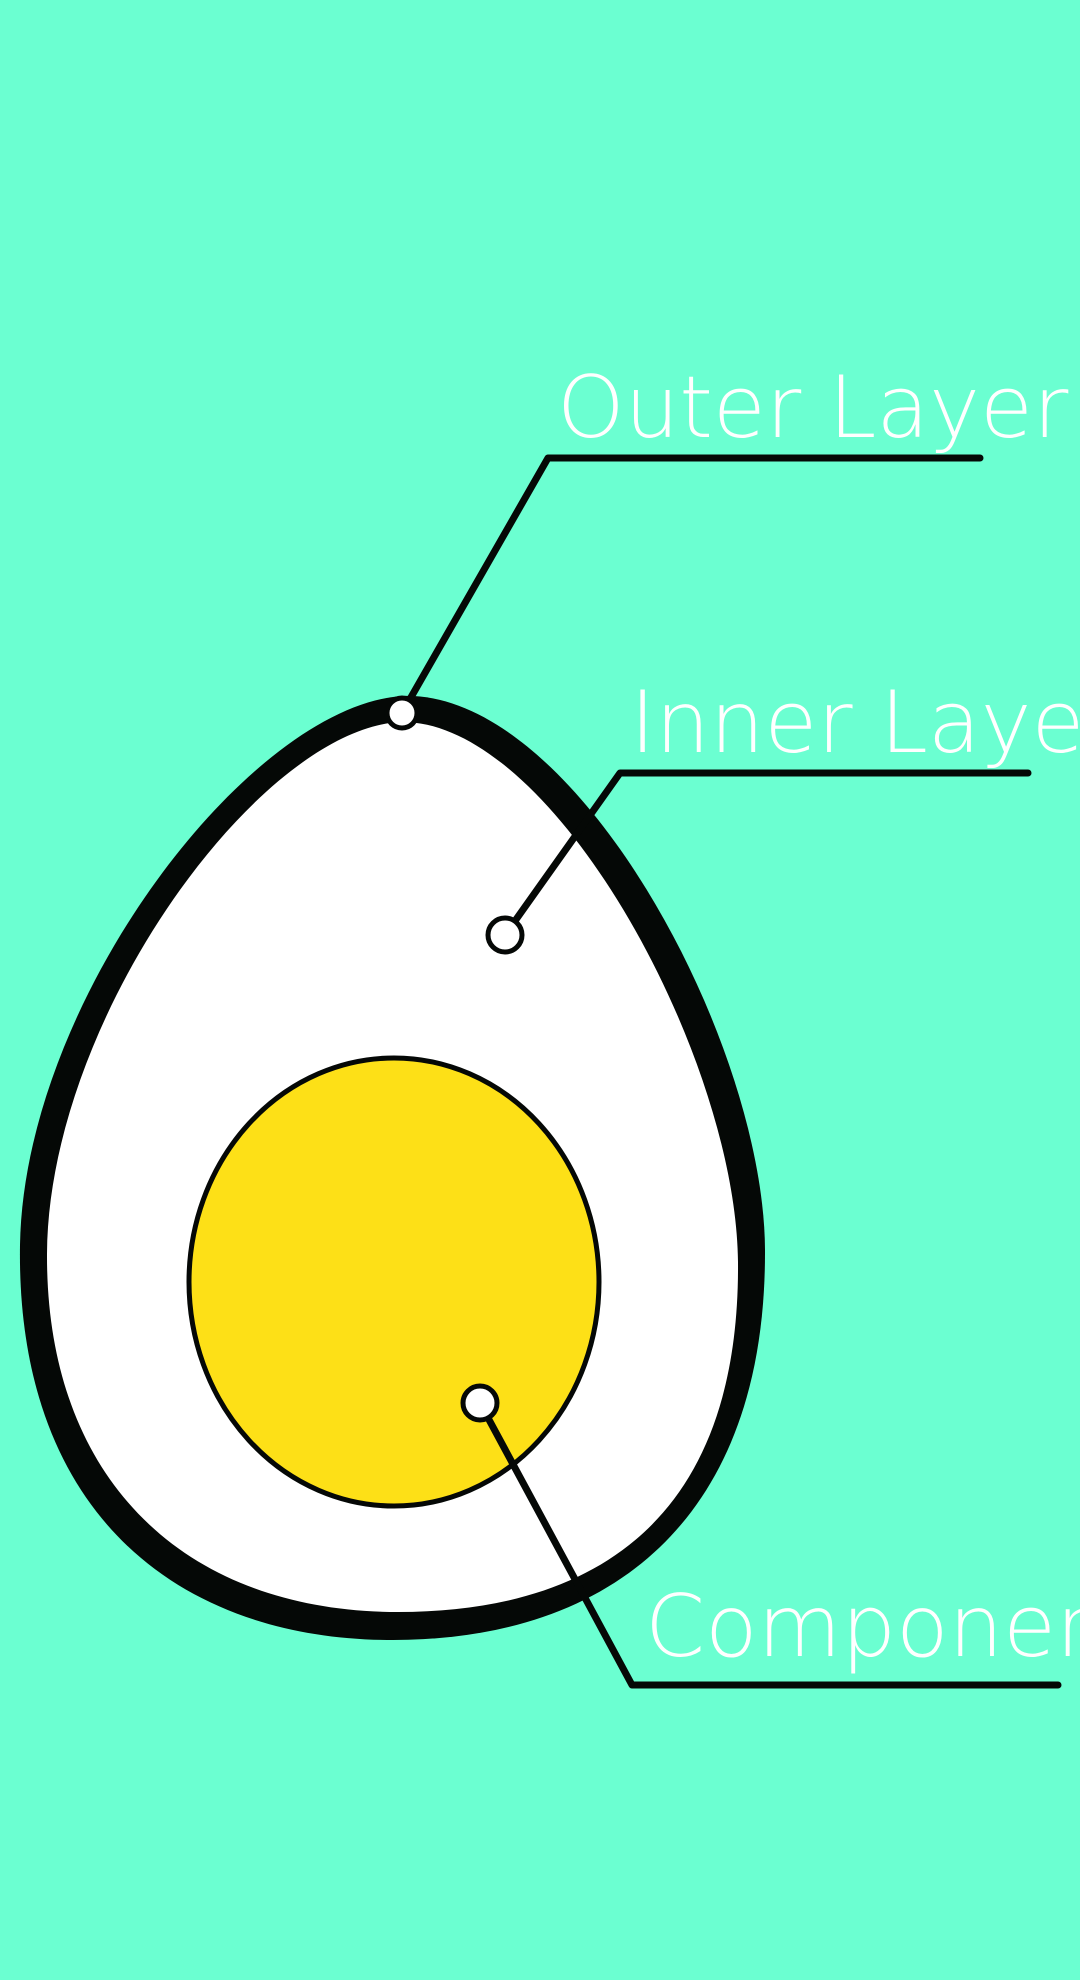 This screenshot has height=1980, width=1080. Describe the element at coordinates (813, 408) in the screenshot. I see `outer-layer-label: Outer Layer` at that location.